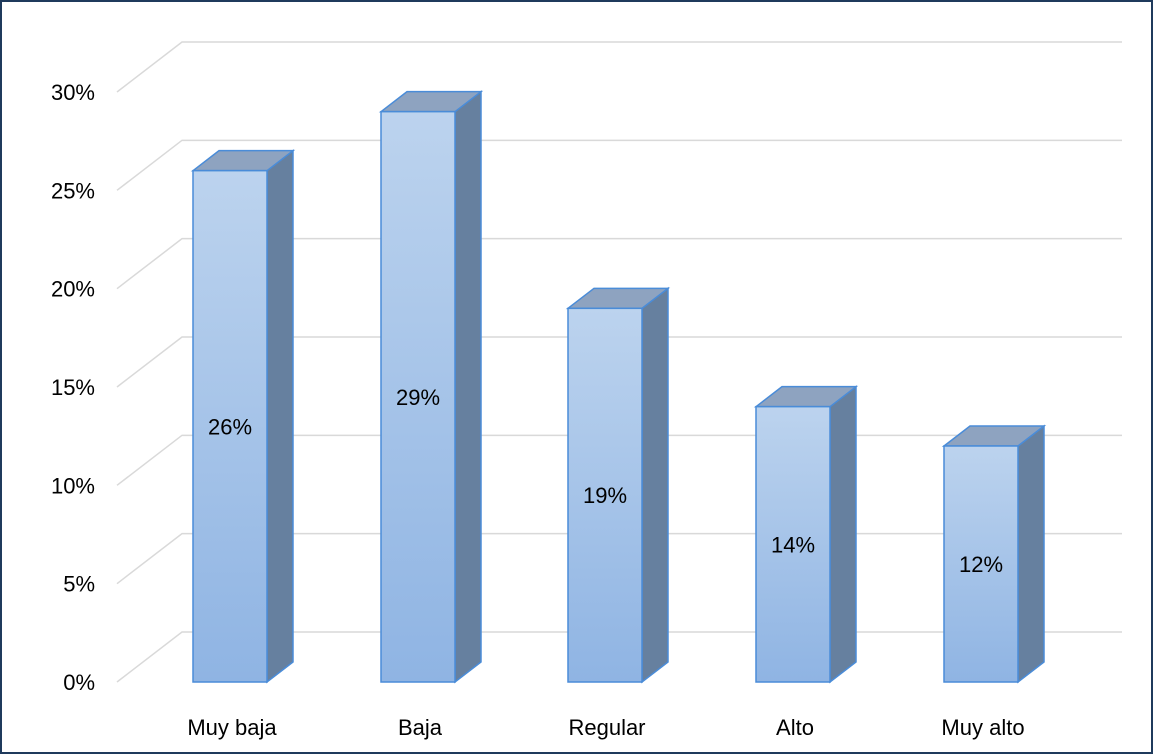 The width and height of the screenshot is (1153, 756). I want to click on x-category-label: Regular, so click(606, 727).